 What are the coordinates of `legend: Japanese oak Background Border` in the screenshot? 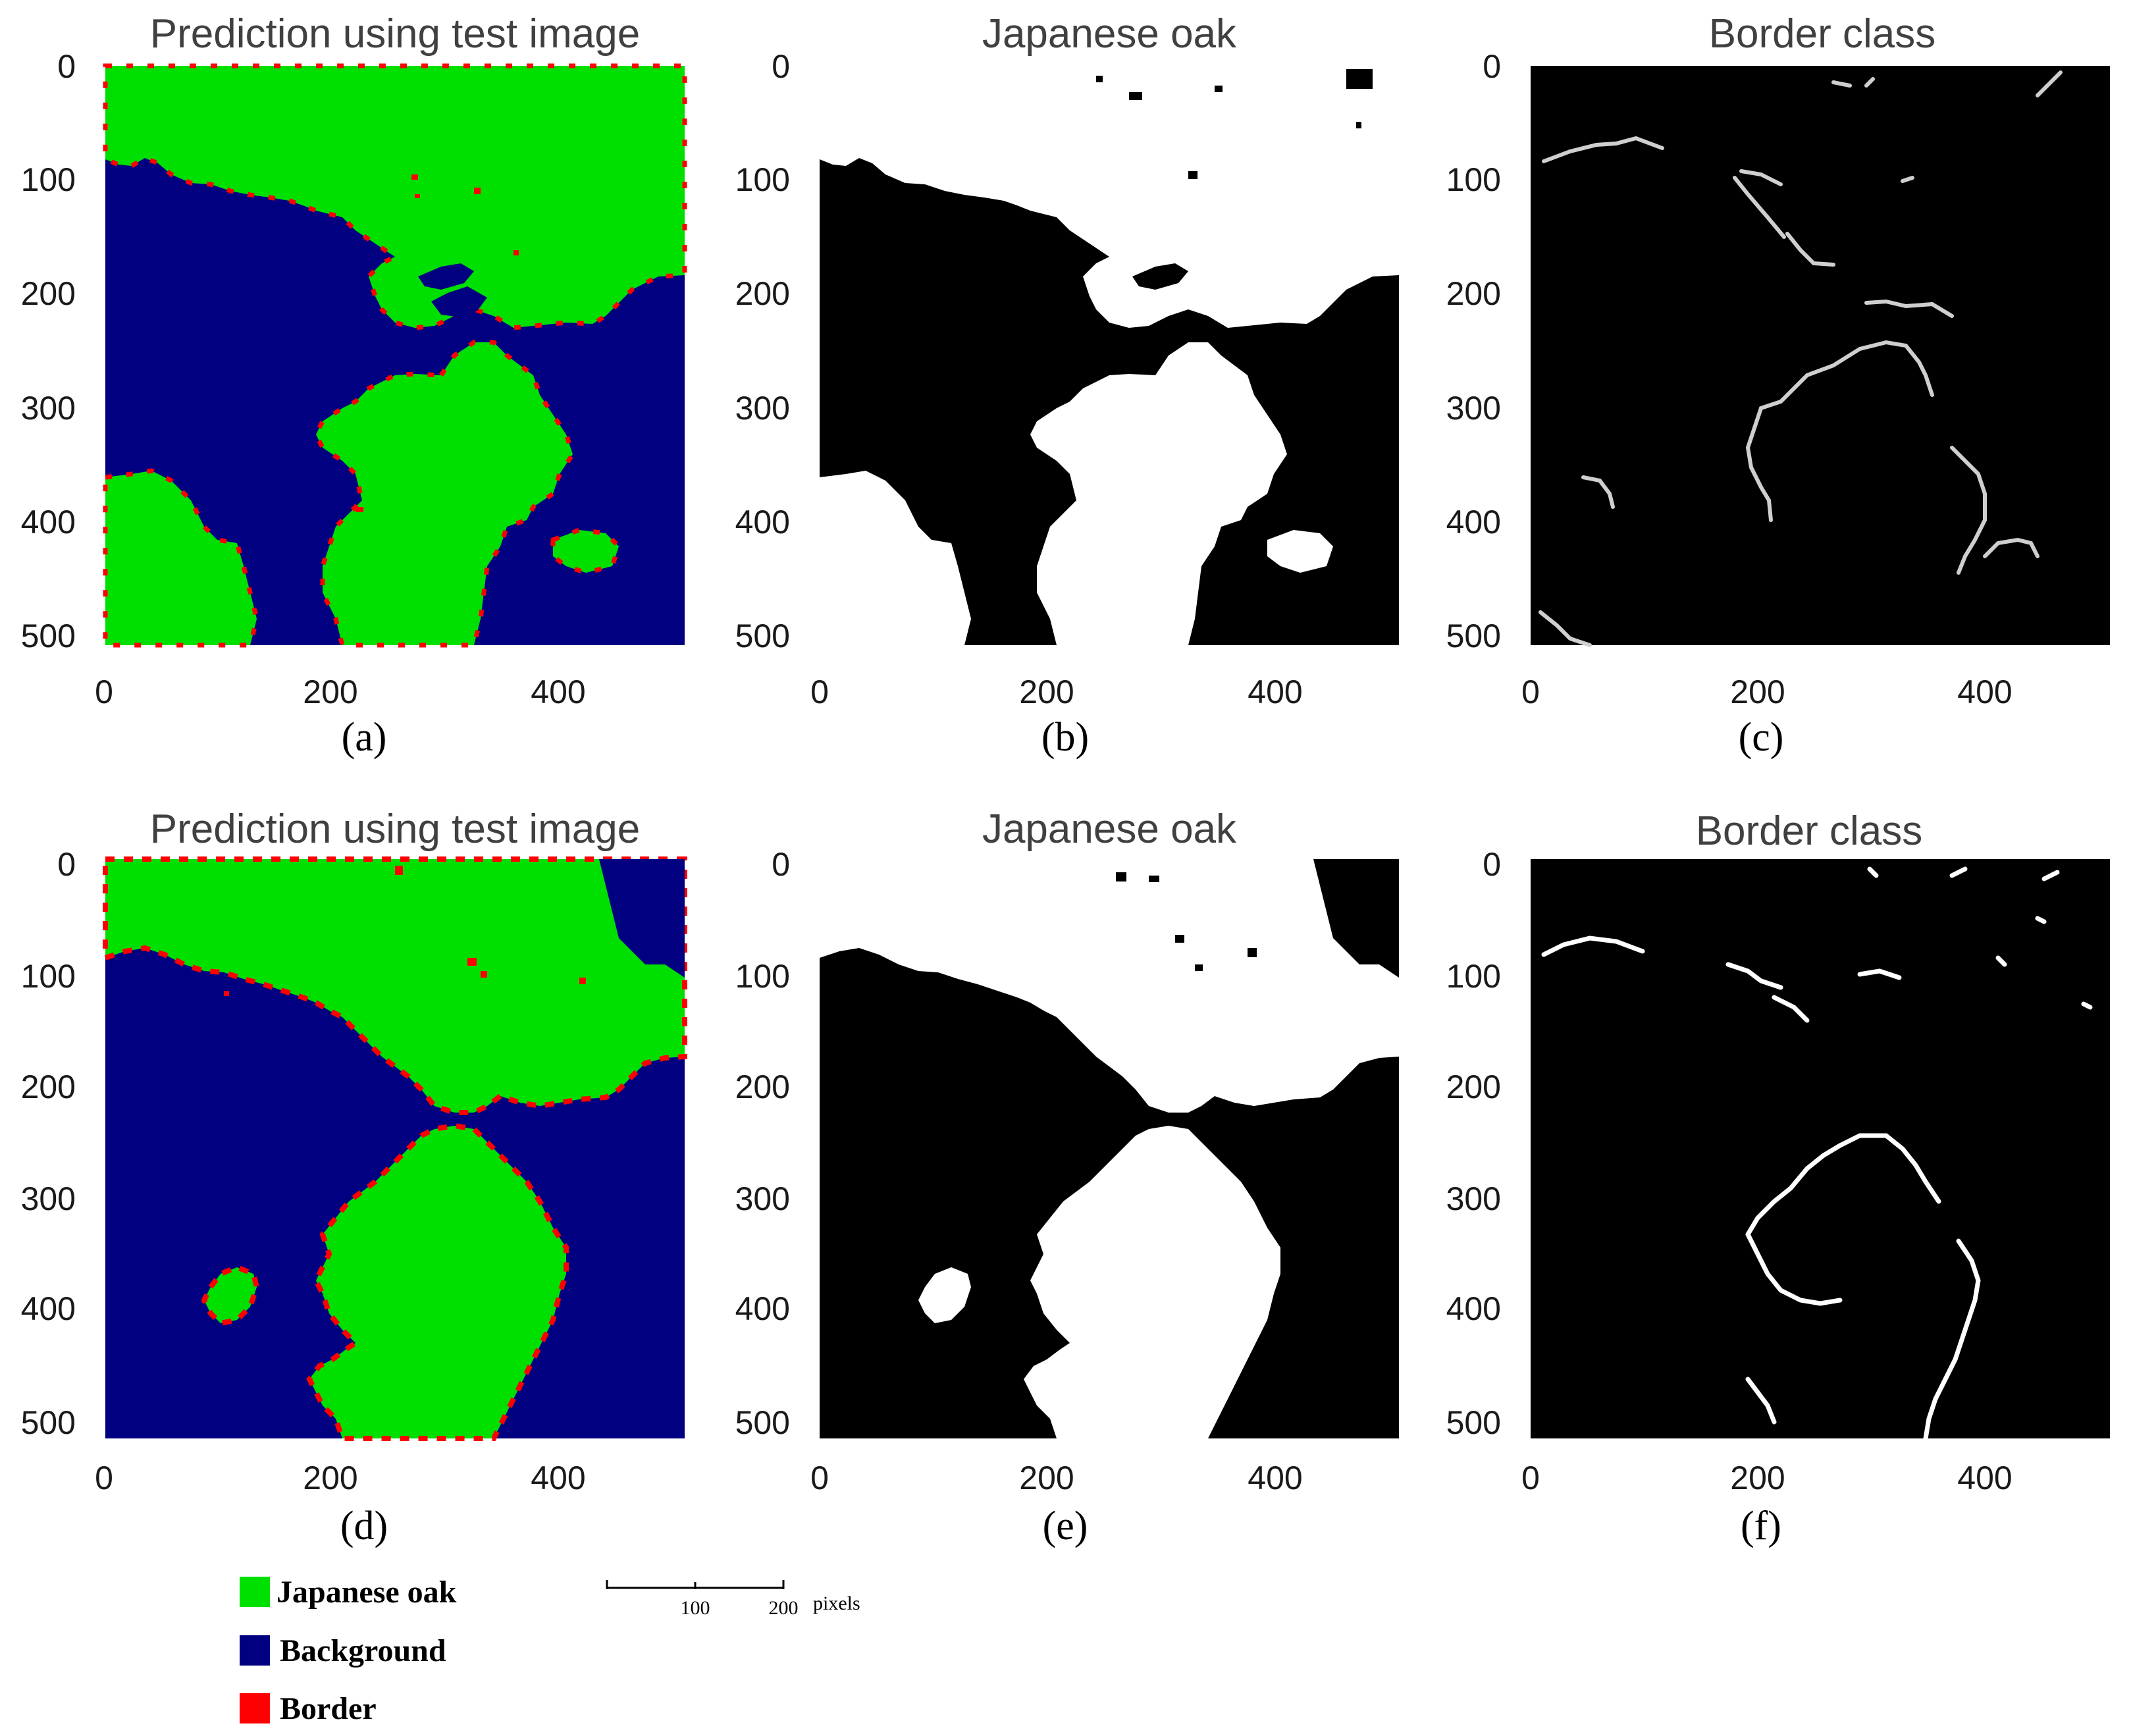 It's located at (349, 1650).